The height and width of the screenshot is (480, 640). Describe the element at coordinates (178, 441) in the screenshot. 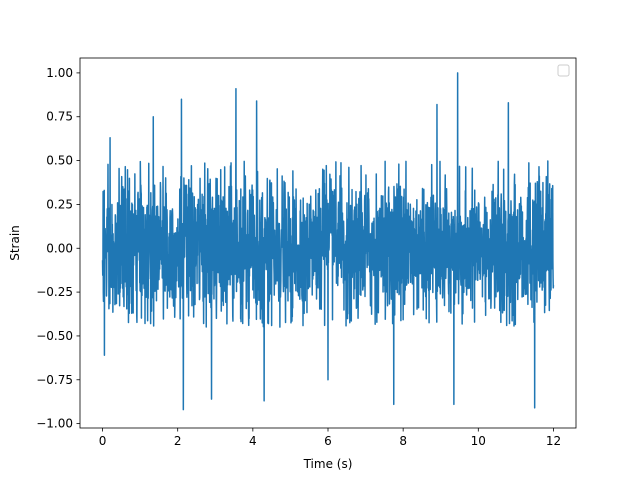

I see `x-tick-label: 2` at that location.